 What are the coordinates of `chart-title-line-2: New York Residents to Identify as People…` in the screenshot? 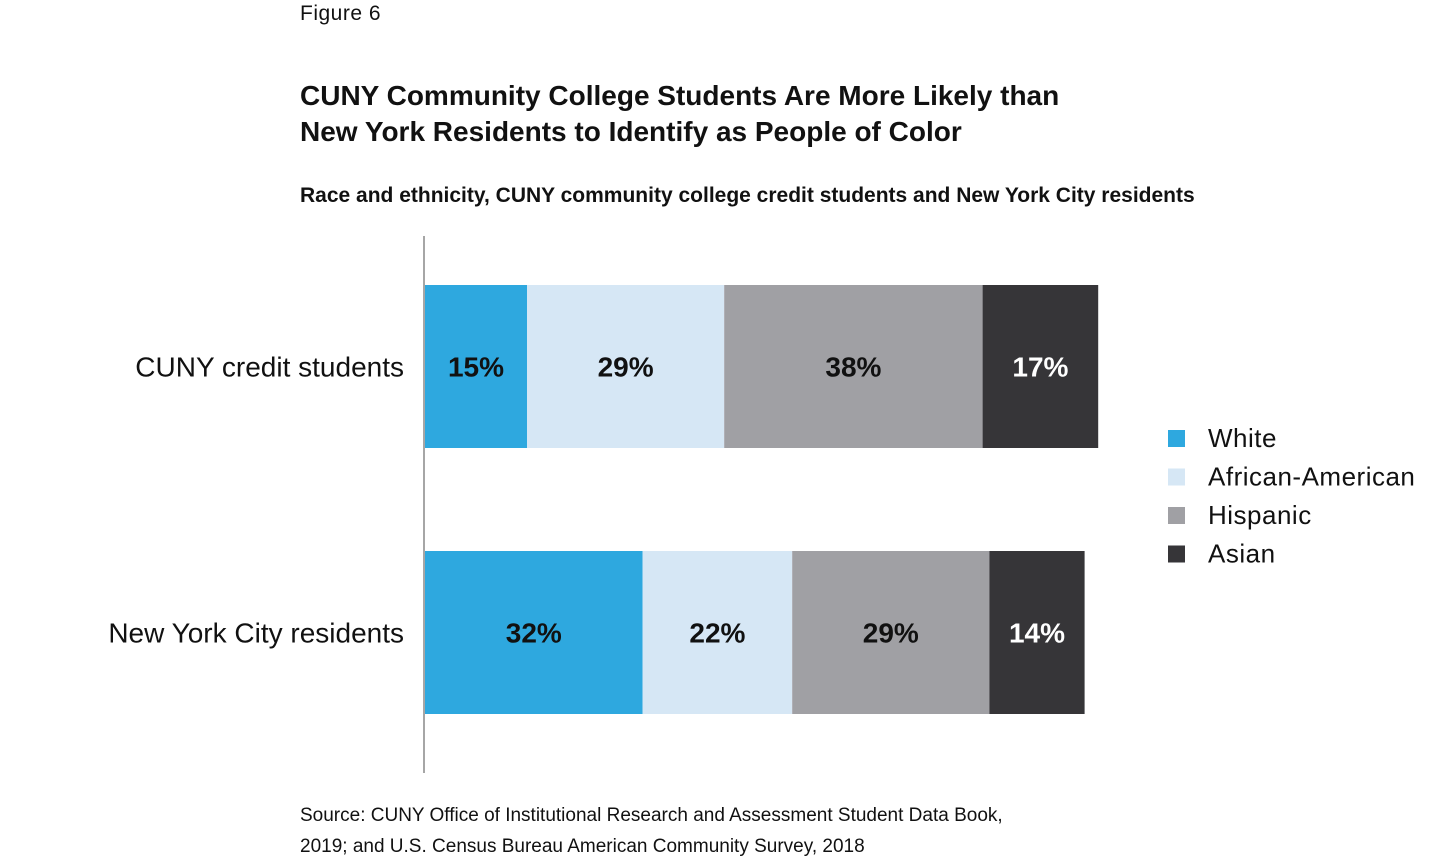 It's located at (631, 131).